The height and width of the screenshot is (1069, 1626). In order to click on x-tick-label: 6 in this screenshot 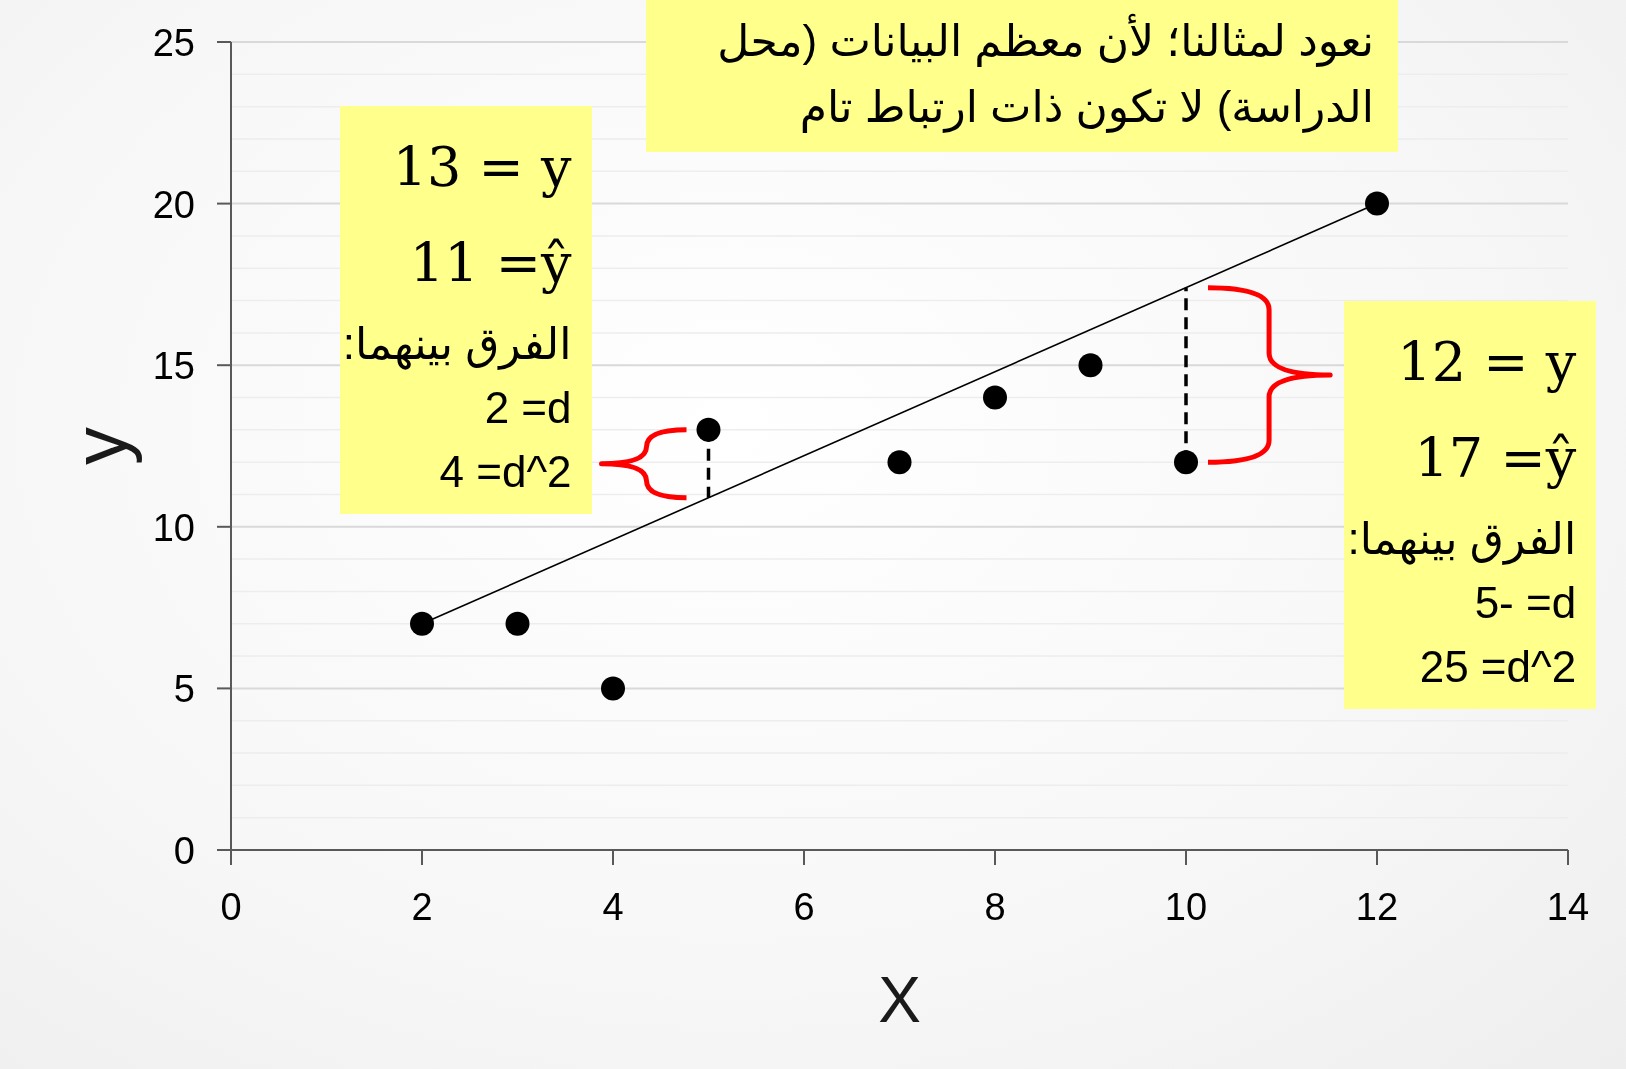, I will do `click(804, 907)`.